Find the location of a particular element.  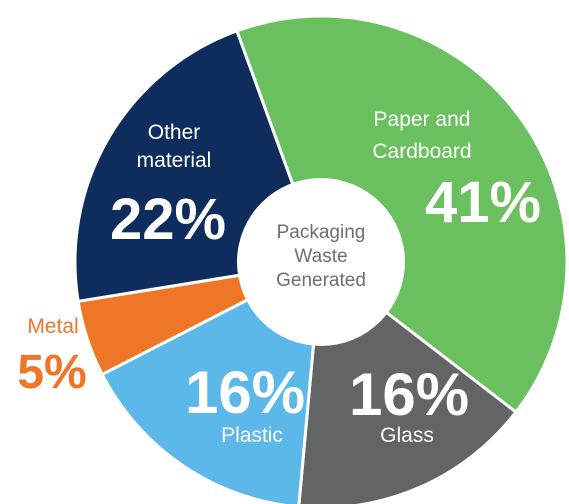

slice-name-plastic: Plastic is located at coordinates (252, 435).